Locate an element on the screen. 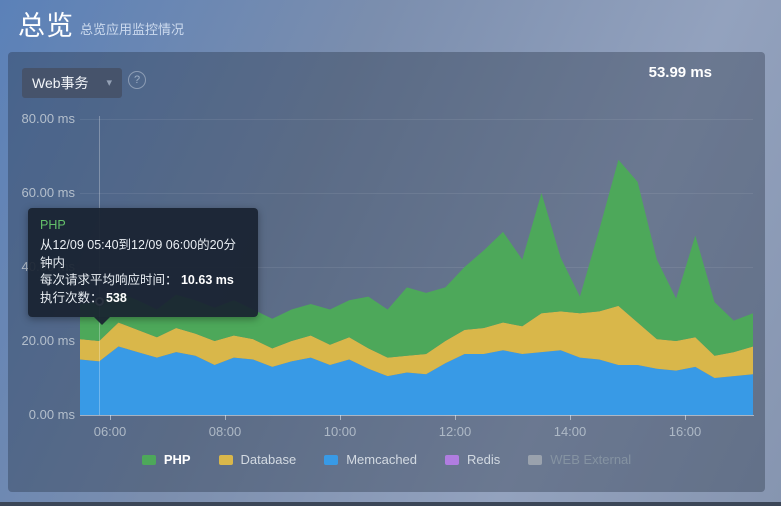  x-axis-label: 10:00 is located at coordinates (340, 427).